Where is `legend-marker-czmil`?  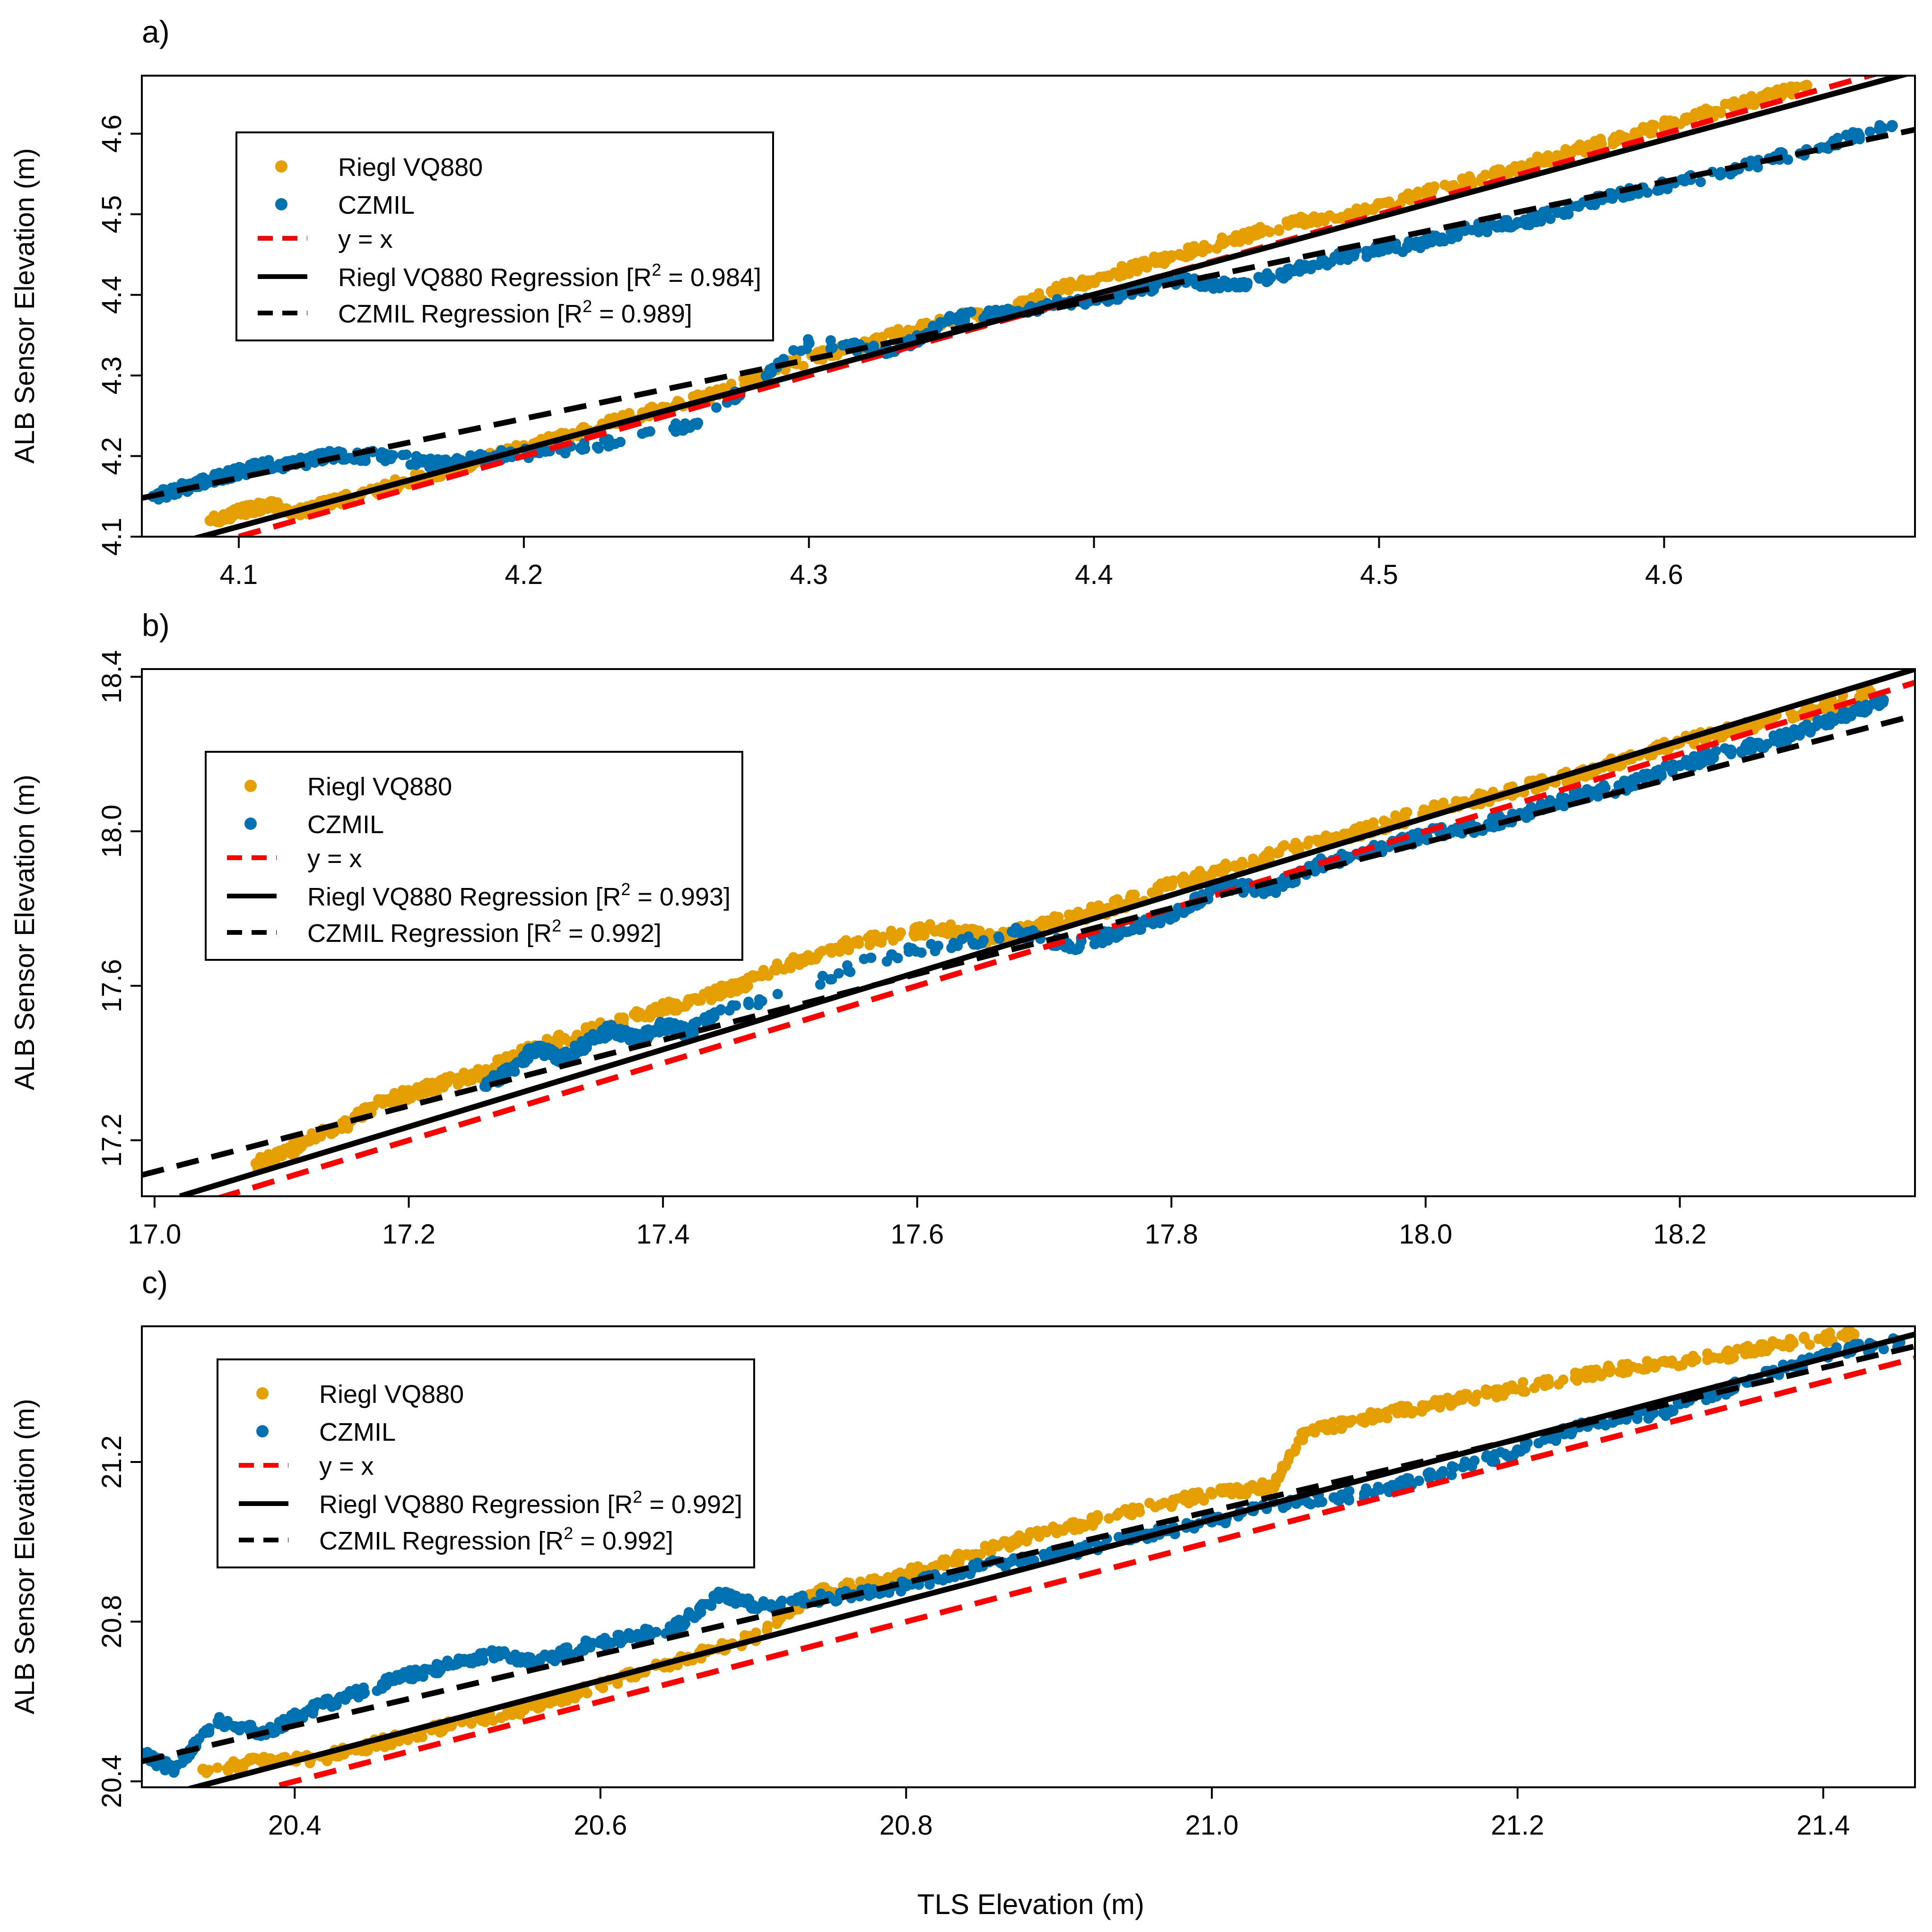 legend-marker-czmil is located at coordinates (281, 204).